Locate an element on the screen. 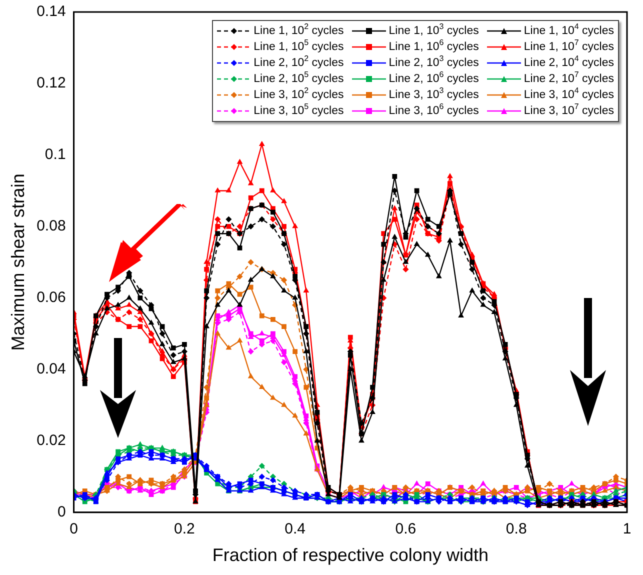  x-tick-label: 0.2 is located at coordinates (184, 529).